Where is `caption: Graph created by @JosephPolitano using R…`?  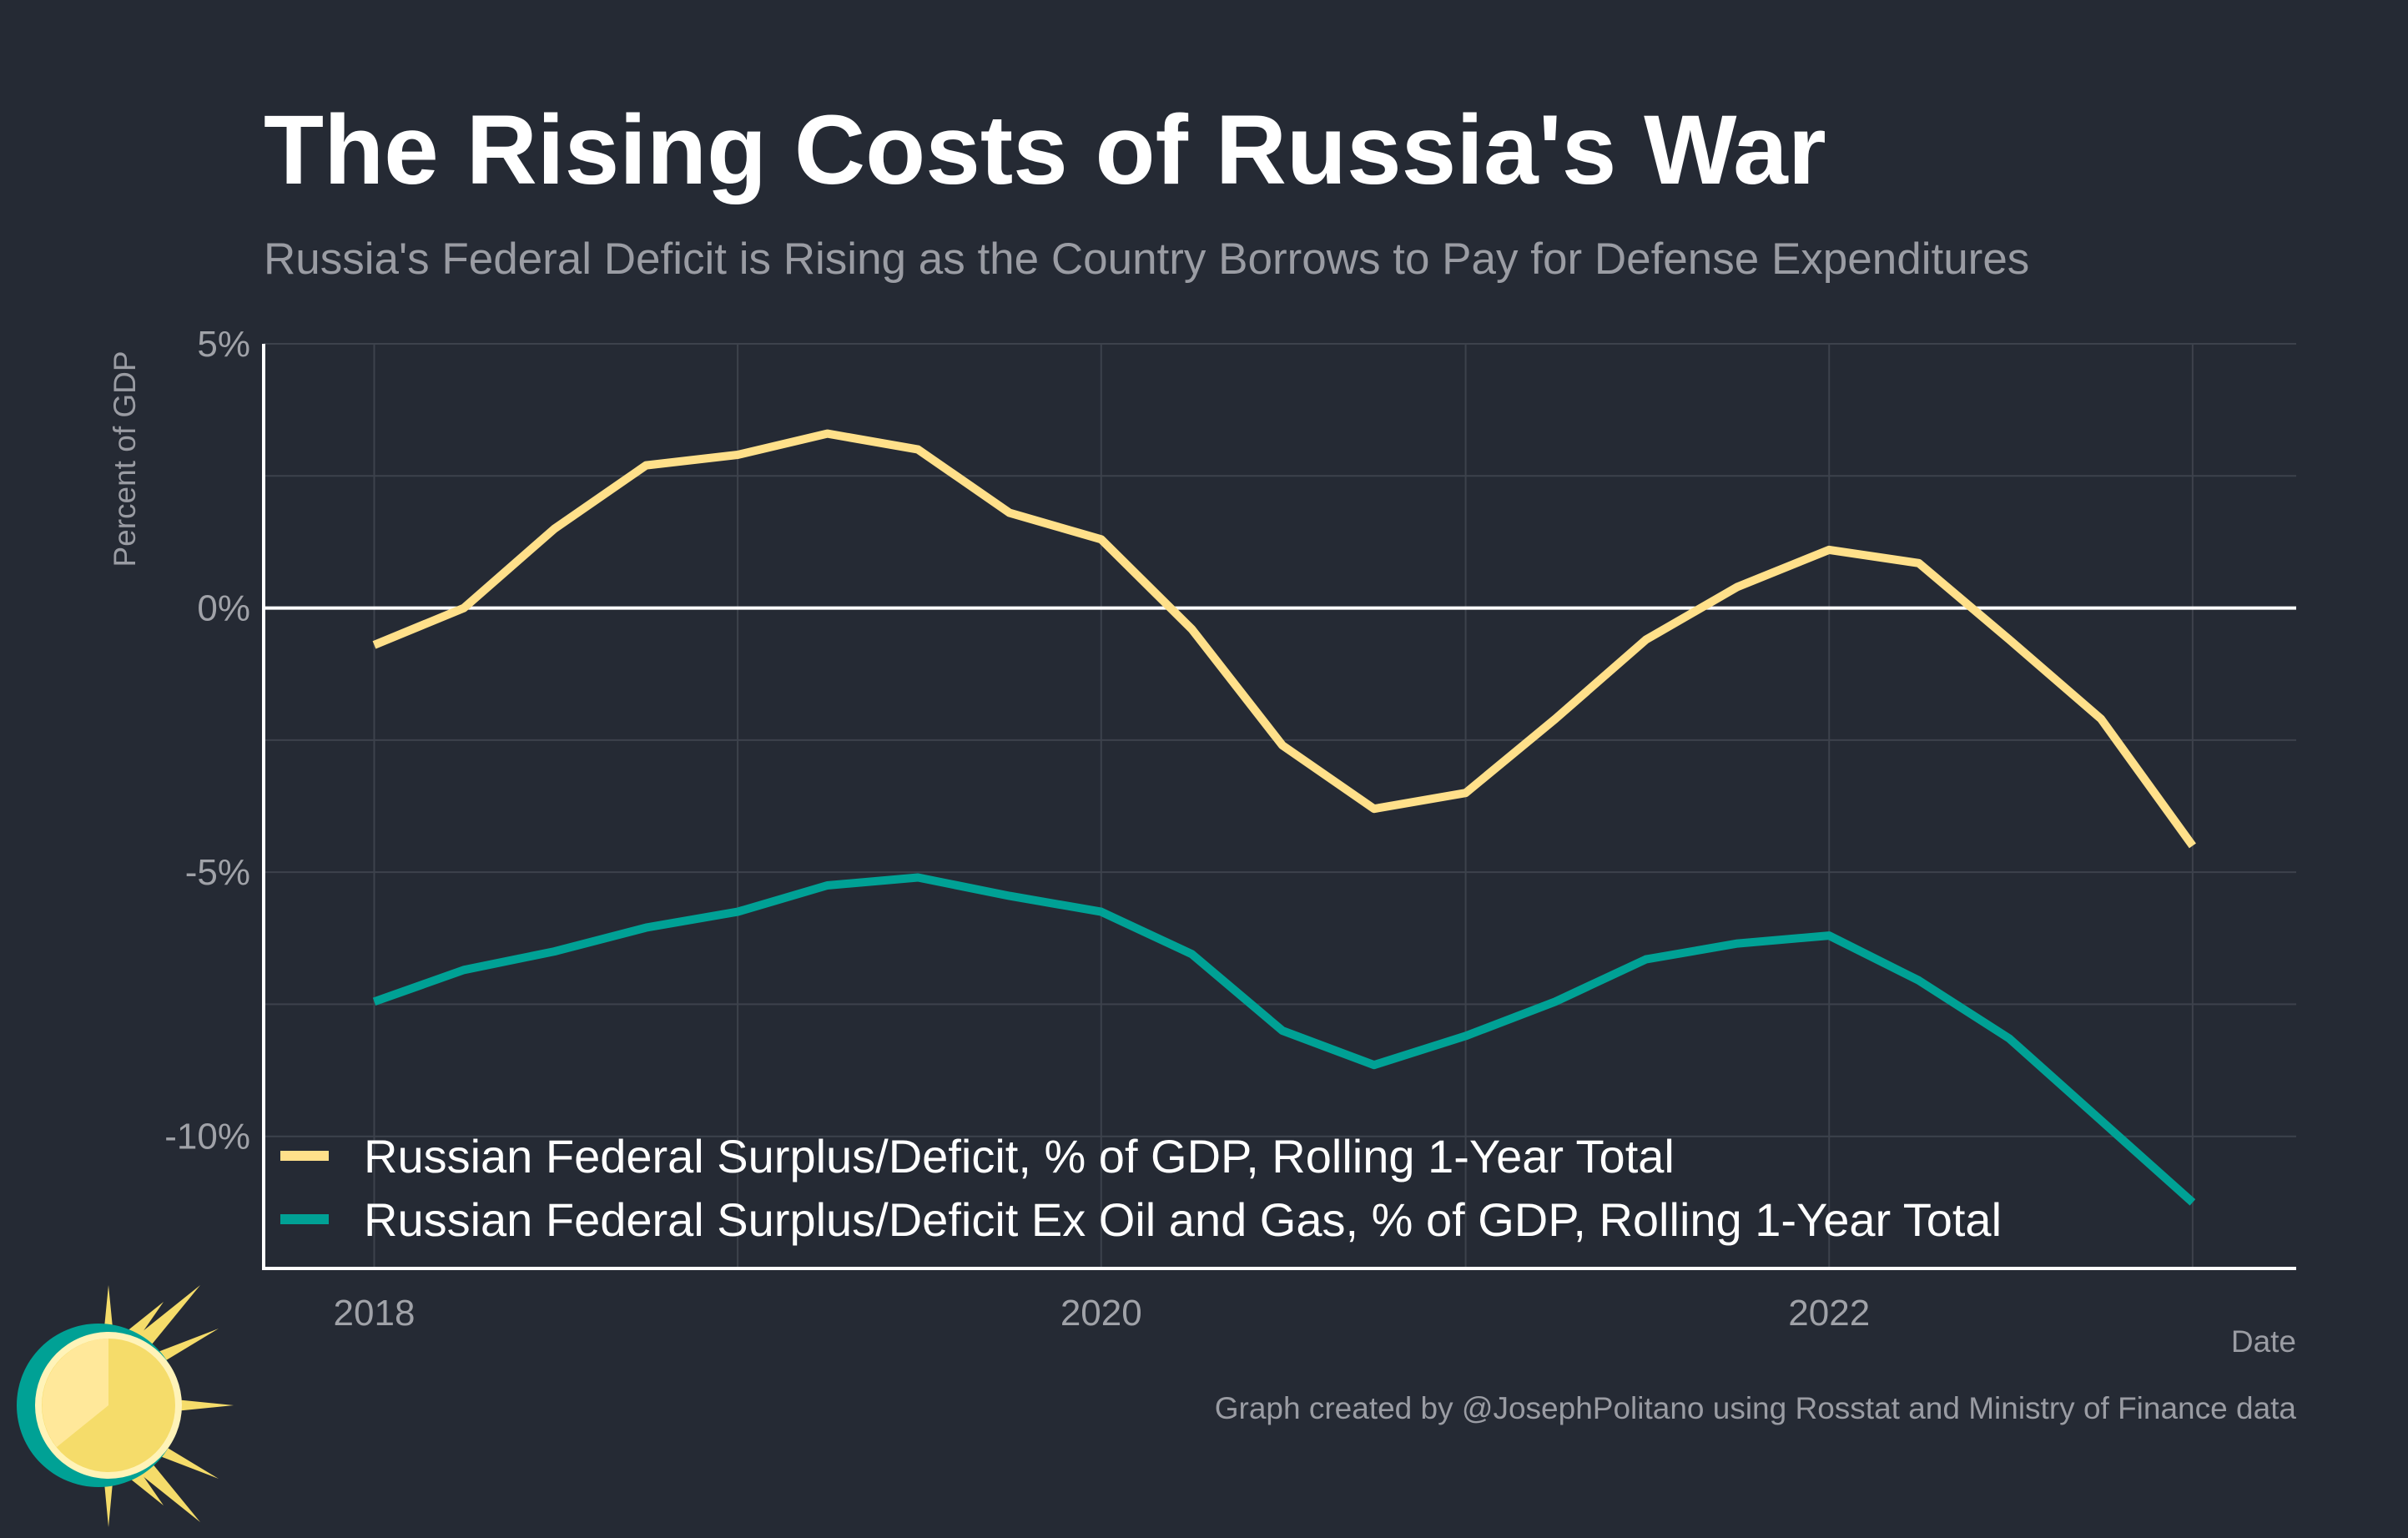 caption: Graph created by @JosephPolitano using R… is located at coordinates (1756, 1408).